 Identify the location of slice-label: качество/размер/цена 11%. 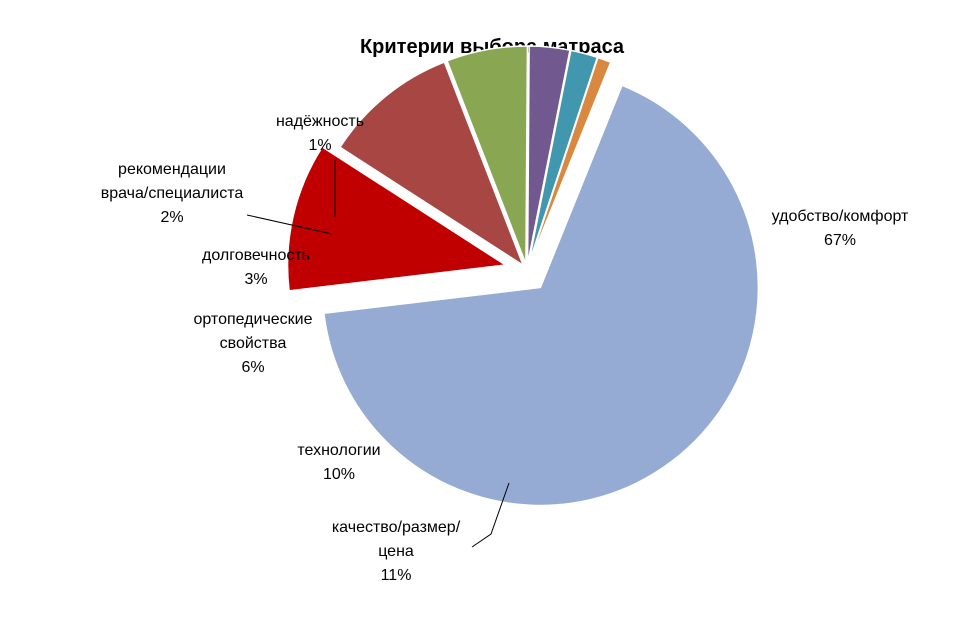
(396, 551).